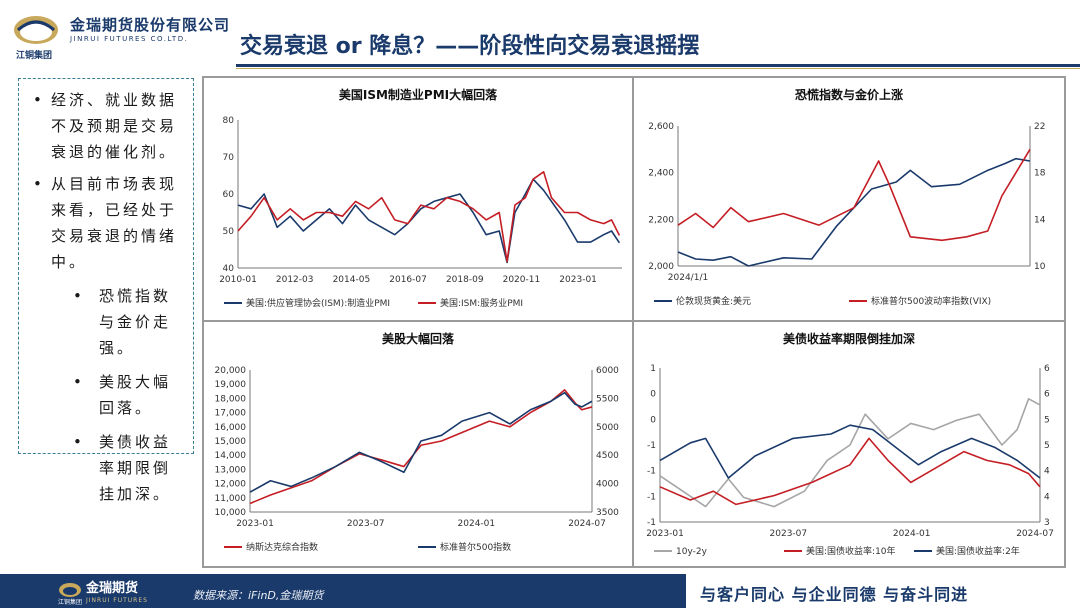 The width and height of the screenshot is (1080, 608). What do you see at coordinates (295, 280) in the screenshot?
I see `x-tick-label: 2012-03` at bounding box center [295, 280].